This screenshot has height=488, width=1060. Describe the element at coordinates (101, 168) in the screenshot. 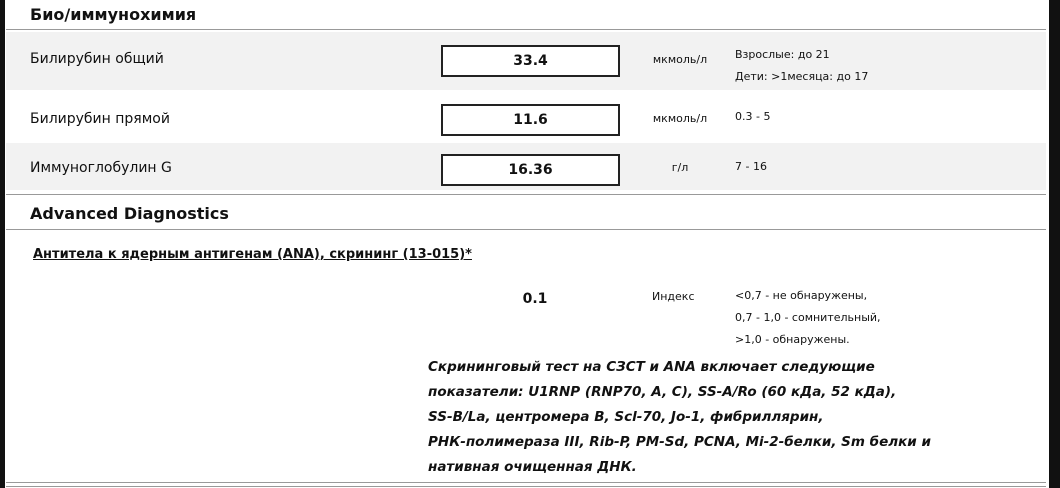

I see `test-name: Иммуноглобулин G` at that location.